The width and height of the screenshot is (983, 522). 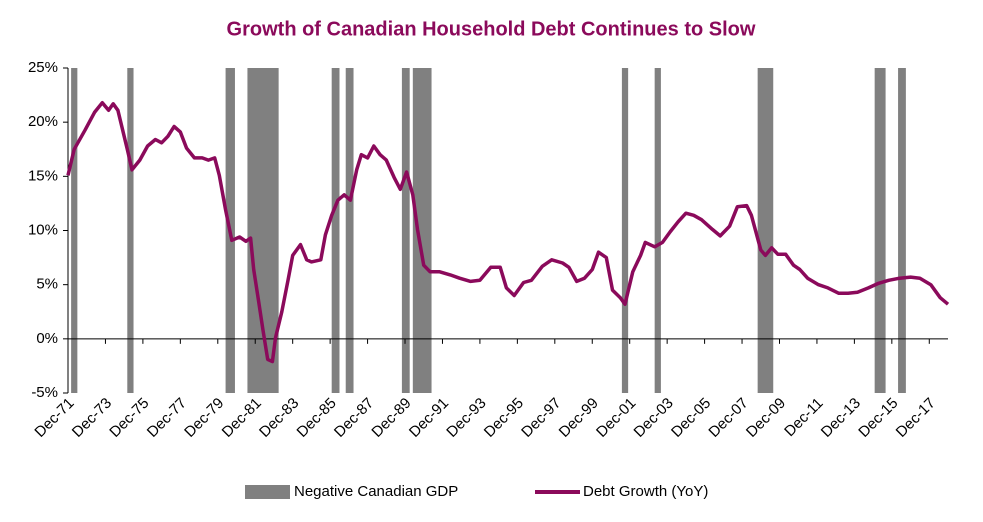 I want to click on x-tick-label: Dec-03, so click(x=654, y=418).